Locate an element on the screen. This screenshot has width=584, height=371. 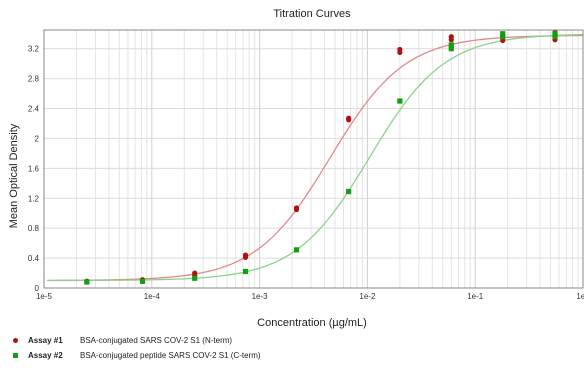
chart-title: Titration Curves is located at coordinates (312, 14).